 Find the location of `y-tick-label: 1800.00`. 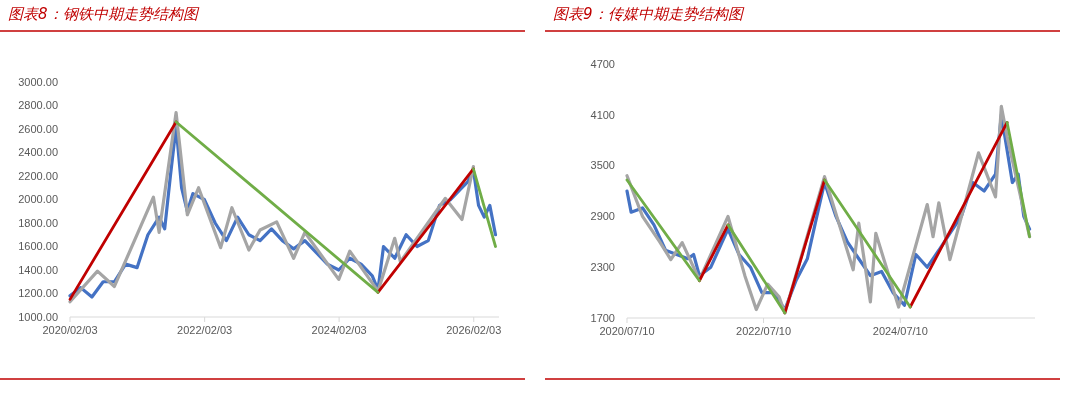

y-tick-label: 1800.00 is located at coordinates (38, 222).